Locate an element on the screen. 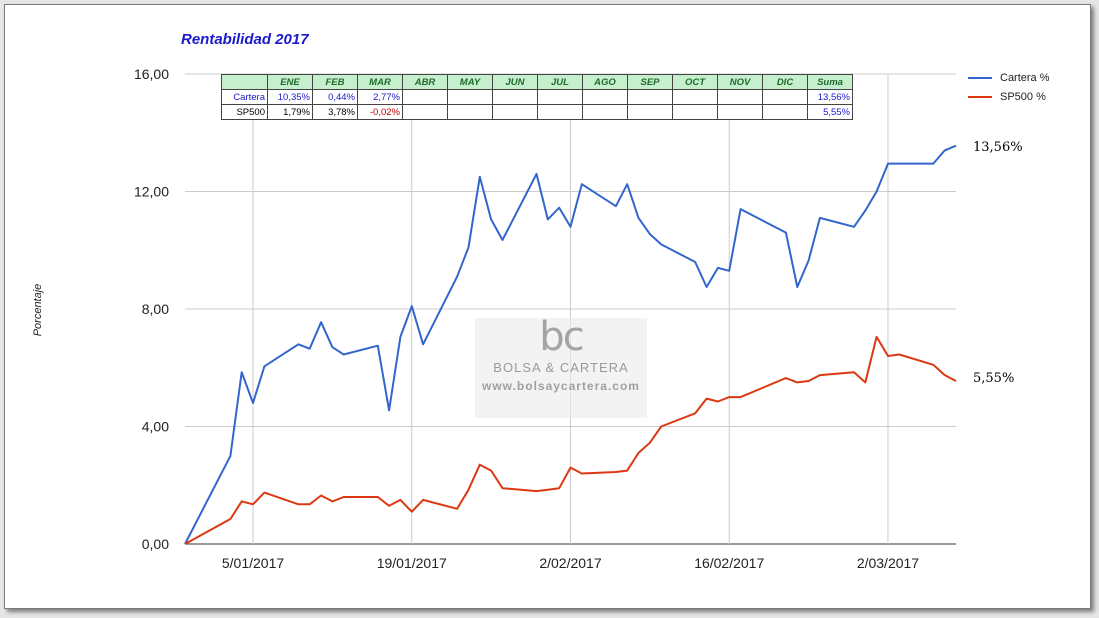 This screenshot has height=618, width=1099. x-tick-label: 5/01/2017 is located at coordinates (253, 563).